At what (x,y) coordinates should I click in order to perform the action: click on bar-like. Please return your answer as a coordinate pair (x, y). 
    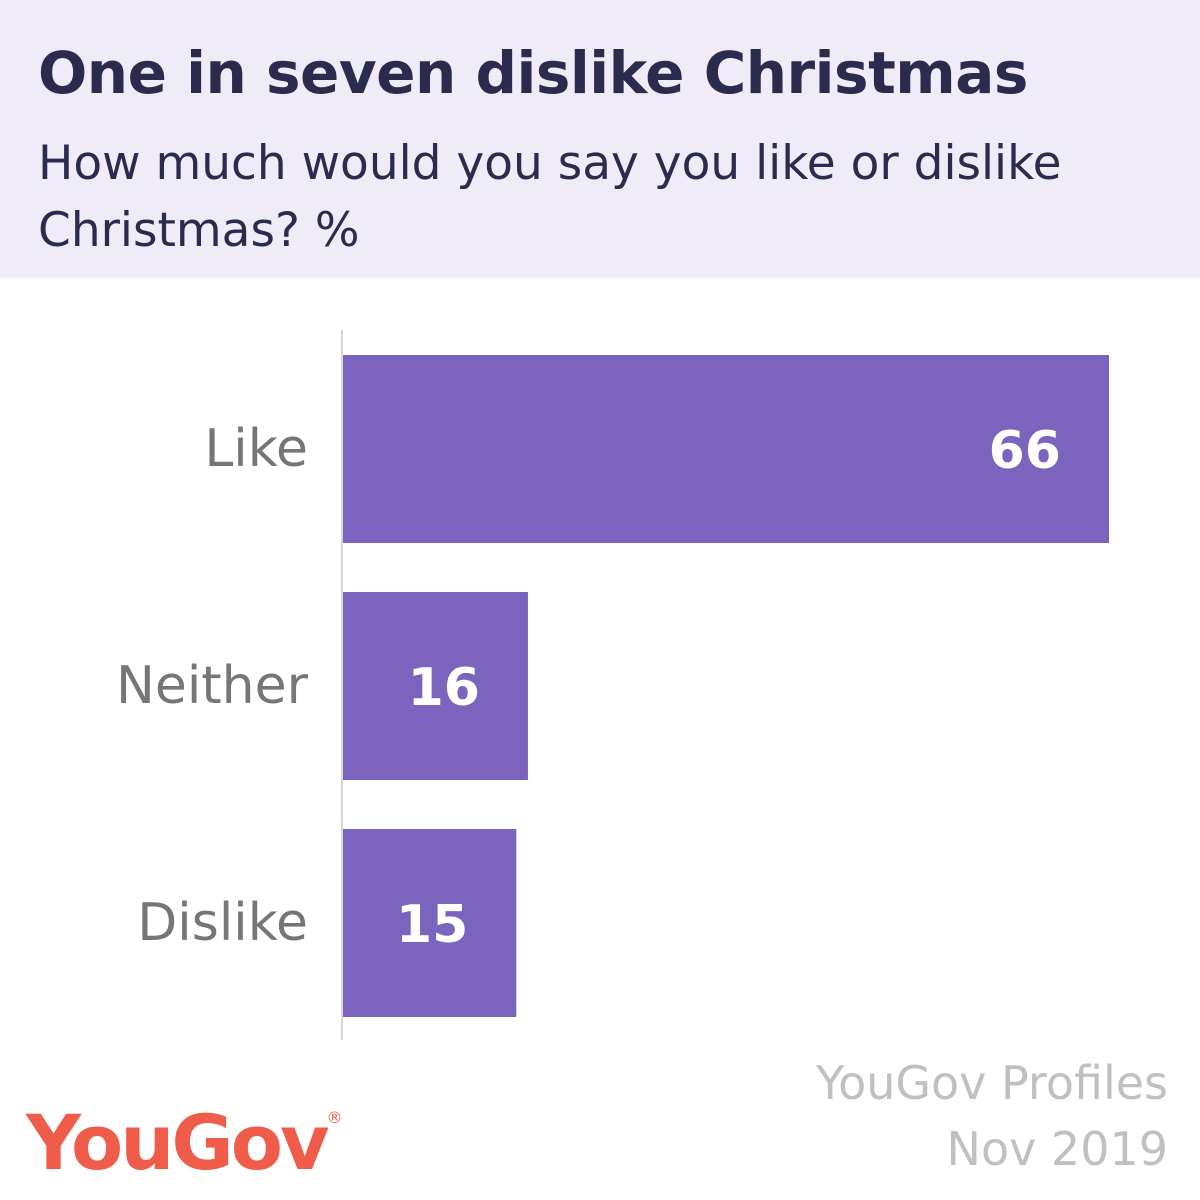
    Looking at the image, I should click on (725, 449).